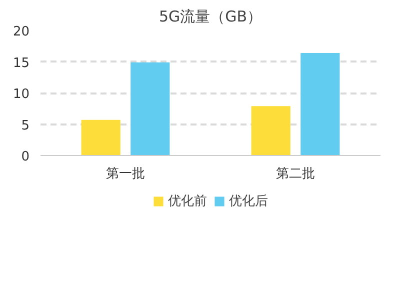 Image resolution: width=412 pixels, height=282 pixels. Describe the element at coordinates (125, 174) in the screenshot. I see `x-tick-label: 第一批` at that location.